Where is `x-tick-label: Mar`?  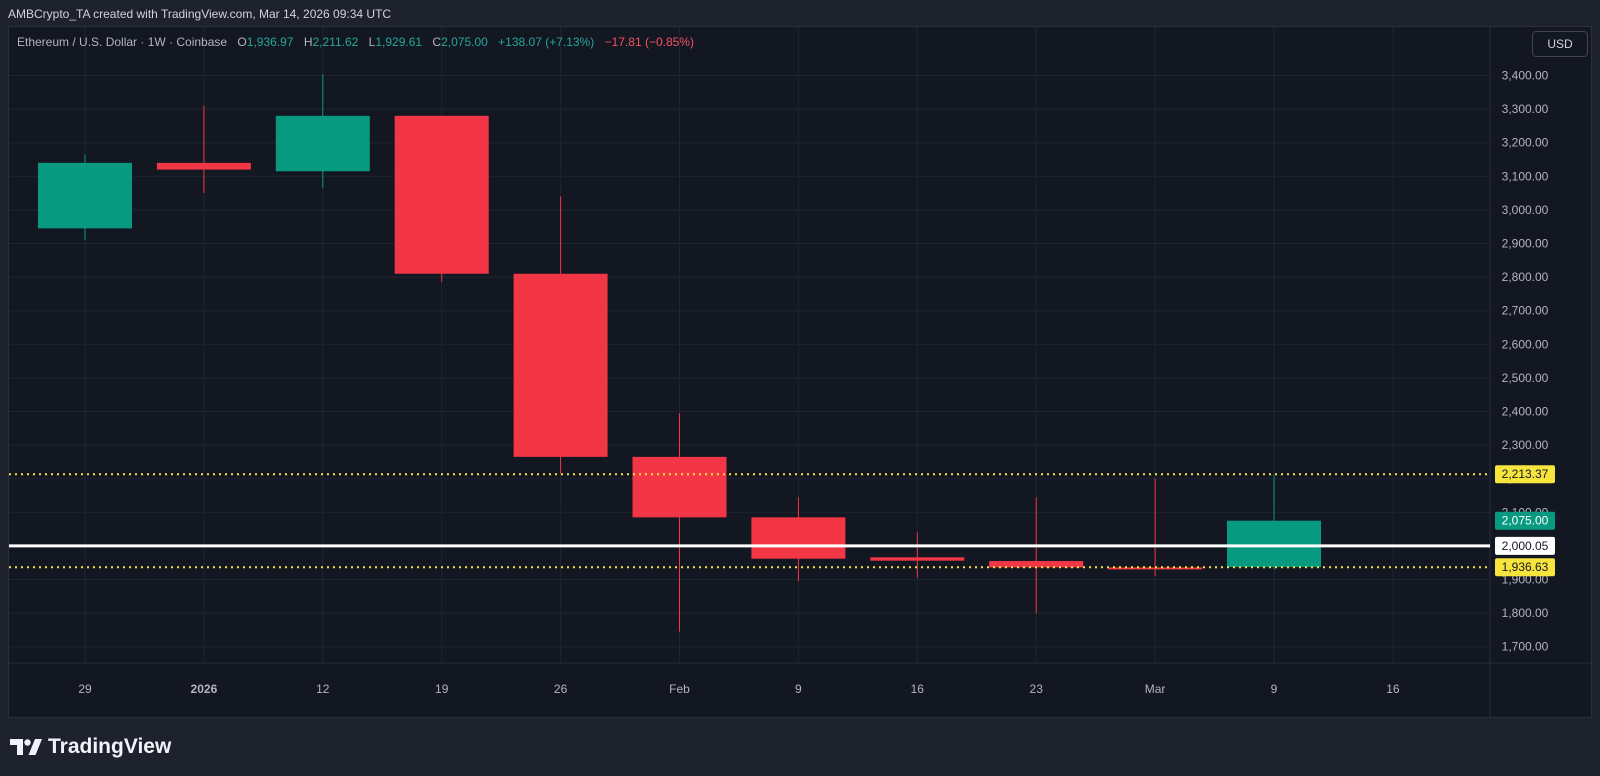
x-tick-label: Mar is located at coordinates (1155, 689).